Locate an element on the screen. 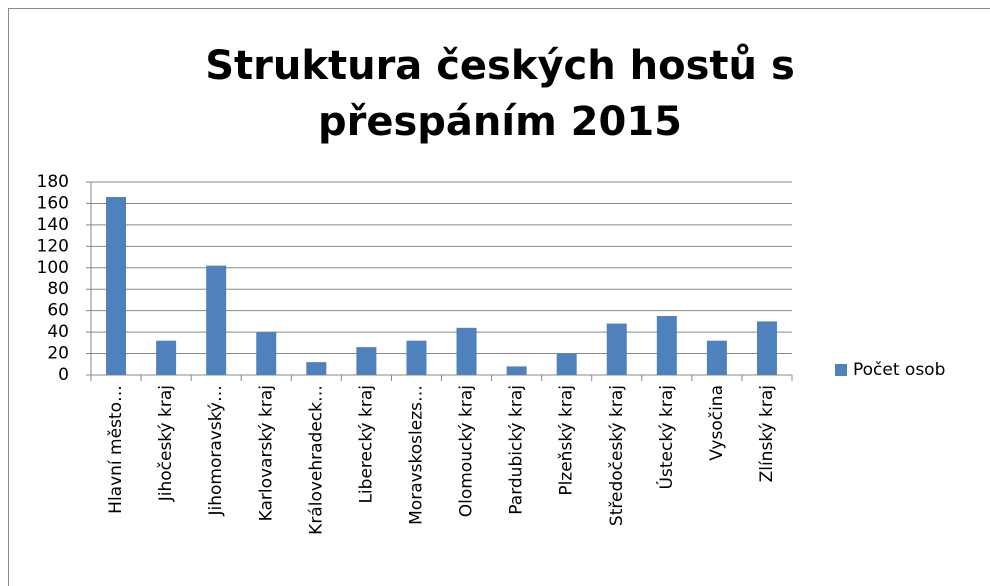  y-tick-label: 80 is located at coordinates (58, 289).